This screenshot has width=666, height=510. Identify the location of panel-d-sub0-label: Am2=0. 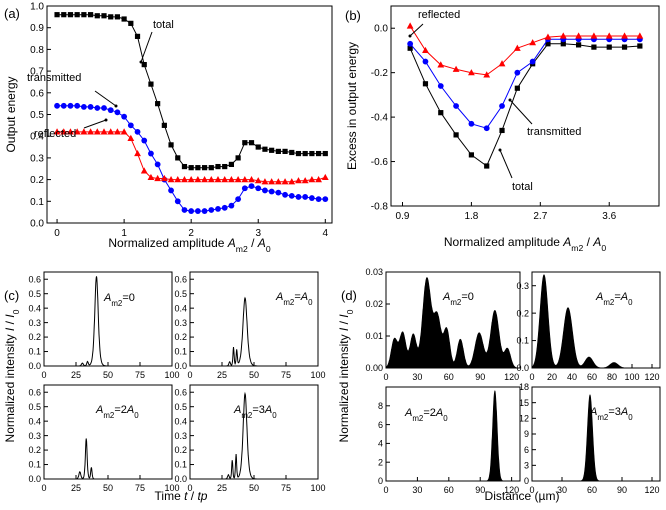
(458, 299).